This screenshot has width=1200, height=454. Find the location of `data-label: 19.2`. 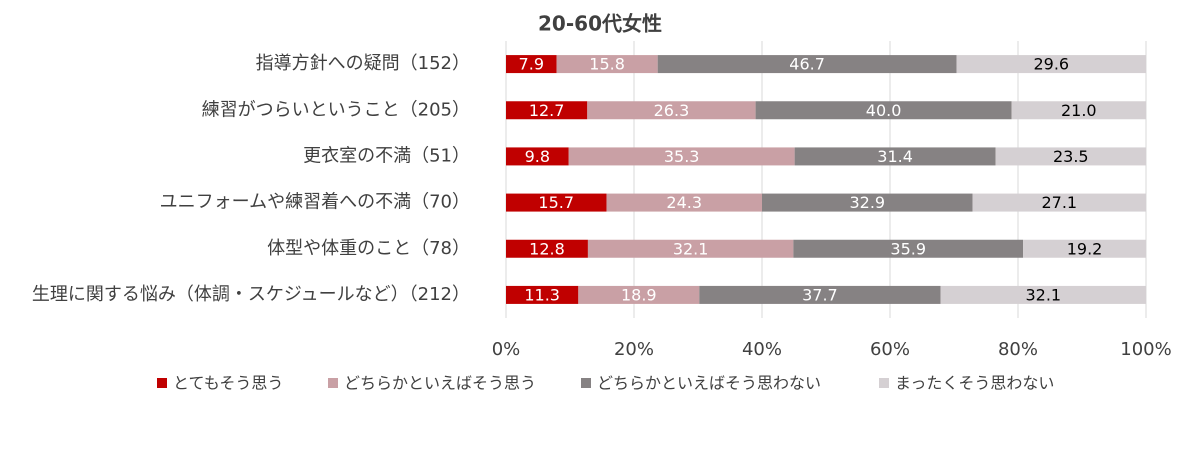

data-label: 19.2 is located at coordinates (1085, 248).